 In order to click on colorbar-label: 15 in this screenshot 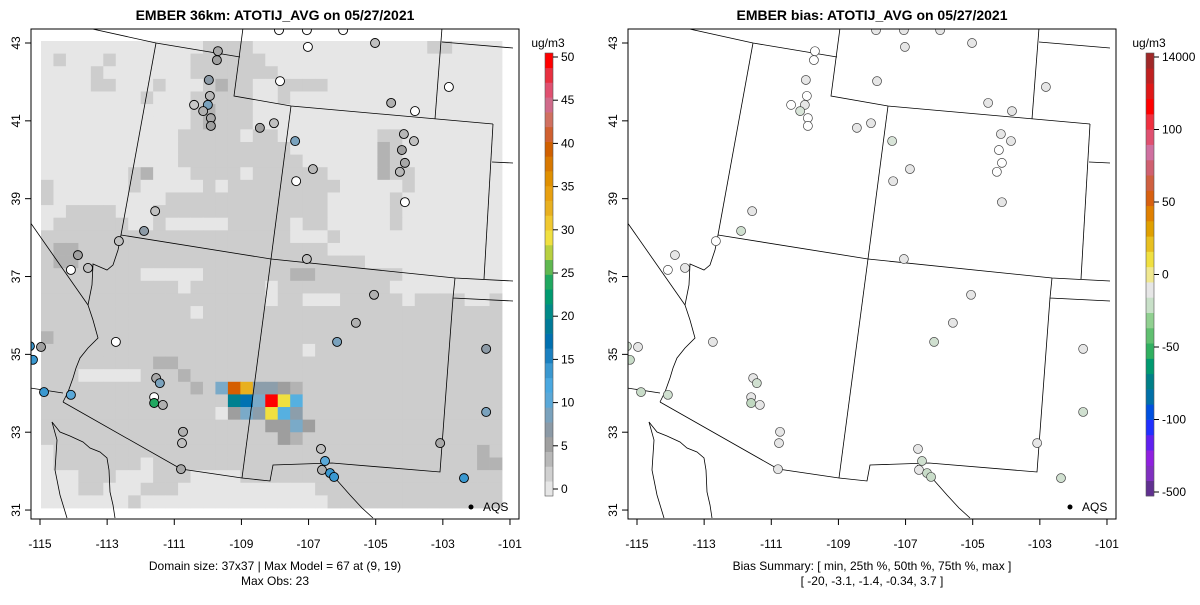, I will do `click(568, 359)`.